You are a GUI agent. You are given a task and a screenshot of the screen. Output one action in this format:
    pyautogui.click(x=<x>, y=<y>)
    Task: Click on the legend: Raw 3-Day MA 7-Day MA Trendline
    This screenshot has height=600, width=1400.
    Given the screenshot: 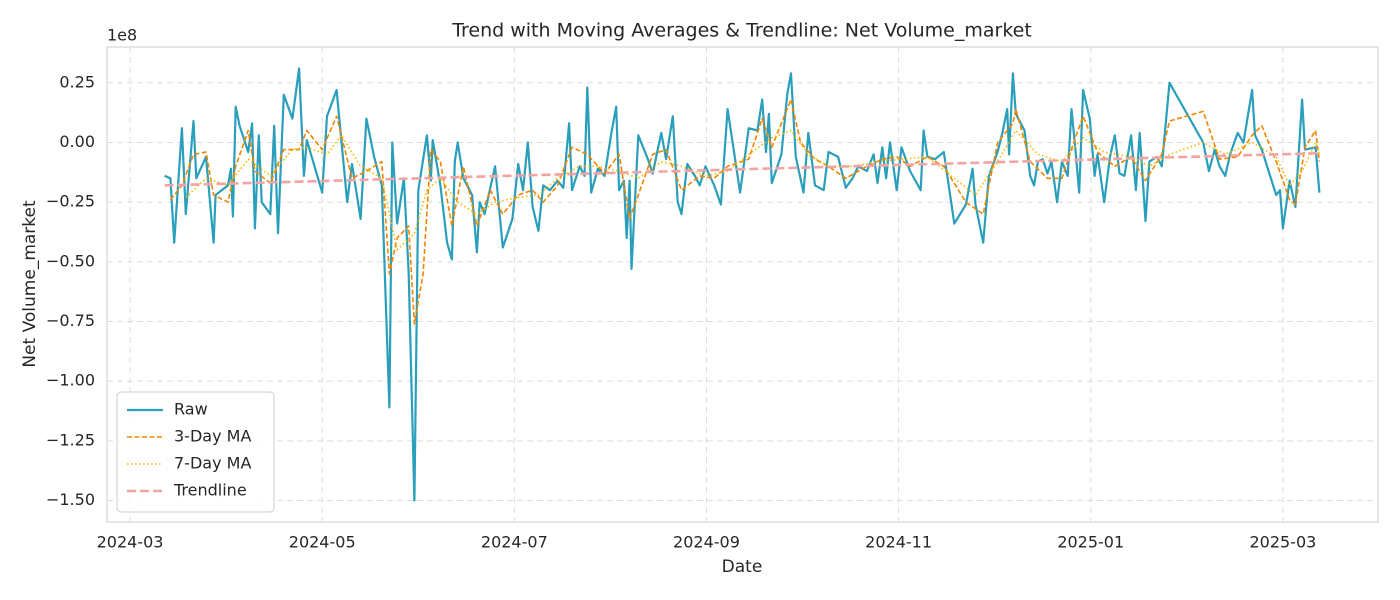 What is the action you would take?
    pyautogui.click(x=195, y=452)
    